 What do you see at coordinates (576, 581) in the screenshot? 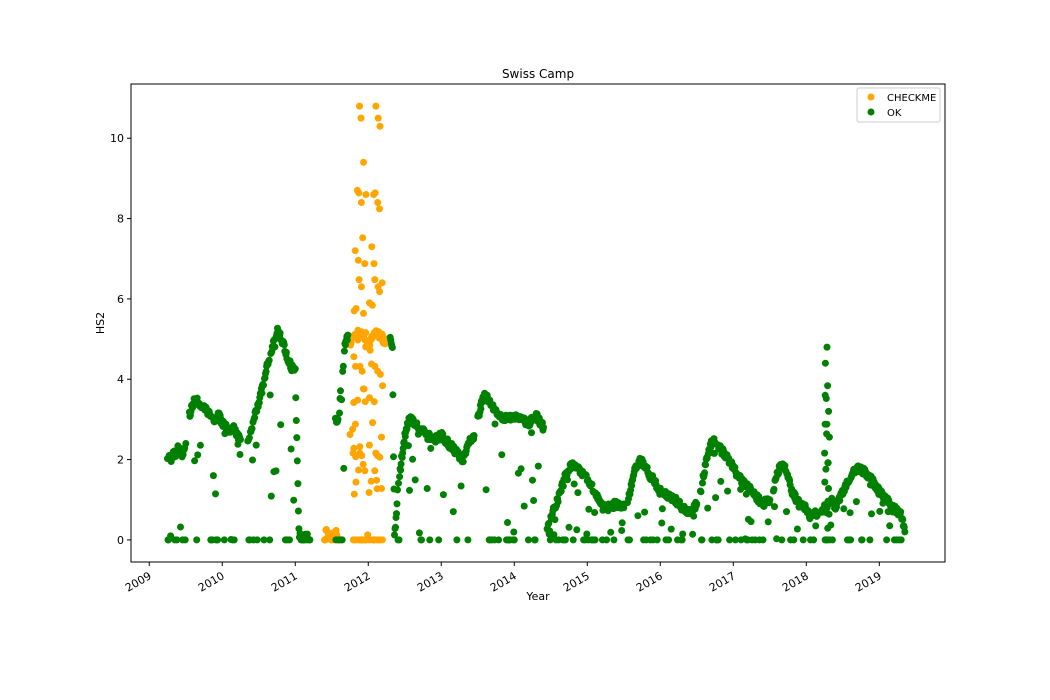
I see `x-tick-label: 2015` at bounding box center [576, 581].